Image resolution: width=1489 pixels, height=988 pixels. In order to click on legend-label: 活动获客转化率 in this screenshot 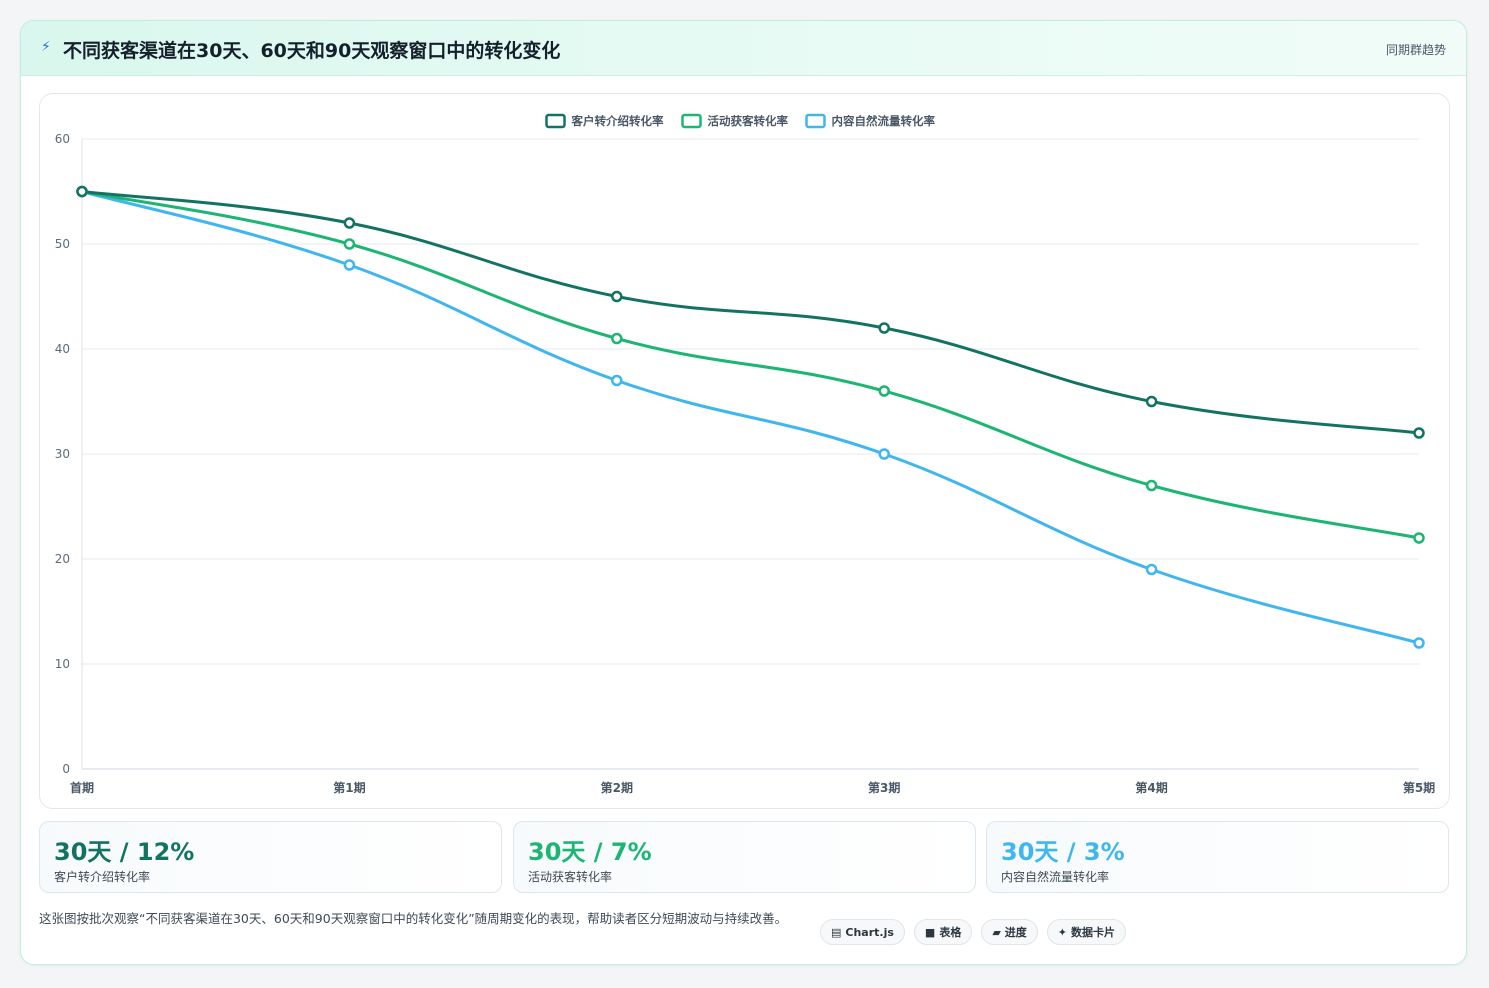, I will do `click(748, 121)`.